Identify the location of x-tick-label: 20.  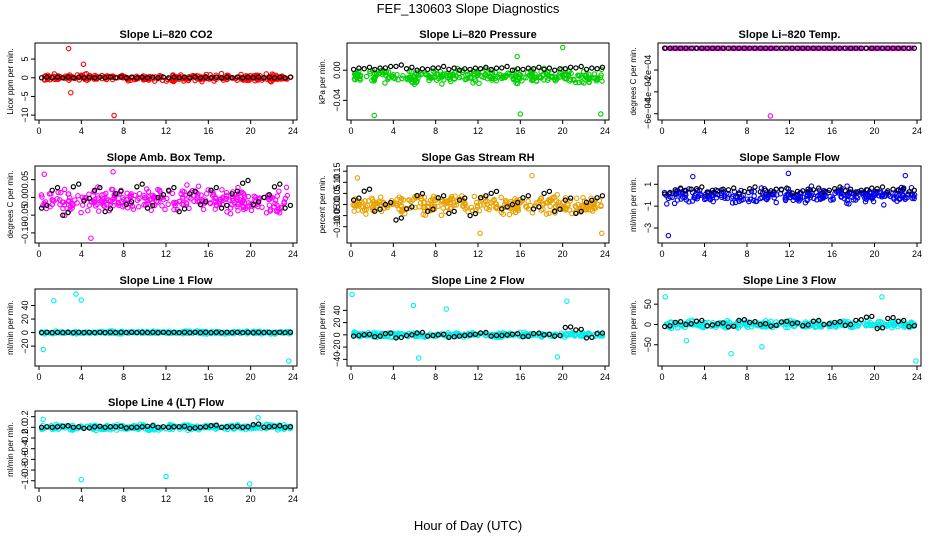
(874, 254).